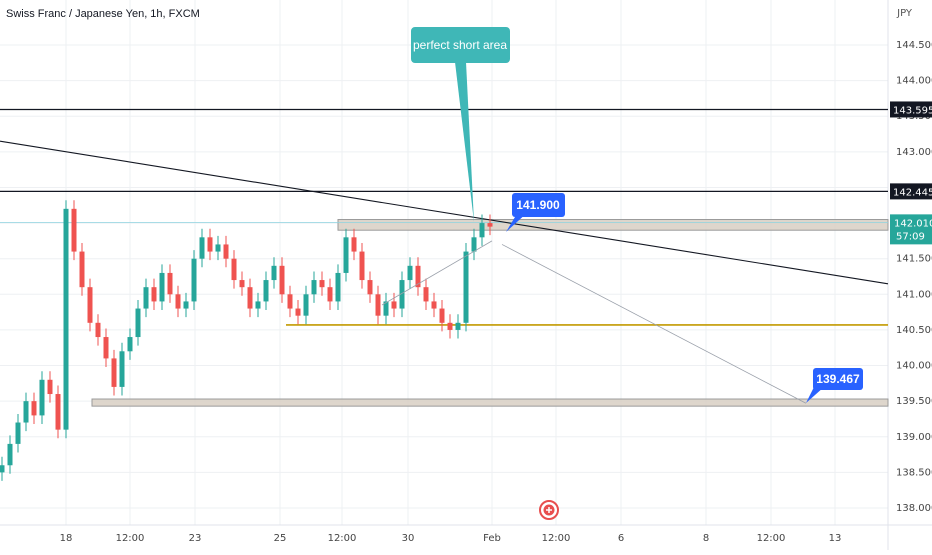 This screenshot has height=555, width=932. What do you see at coordinates (914, 81) in the screenshot?
I see `y-tick-label: 144.000` at bounding box center [914, 81].